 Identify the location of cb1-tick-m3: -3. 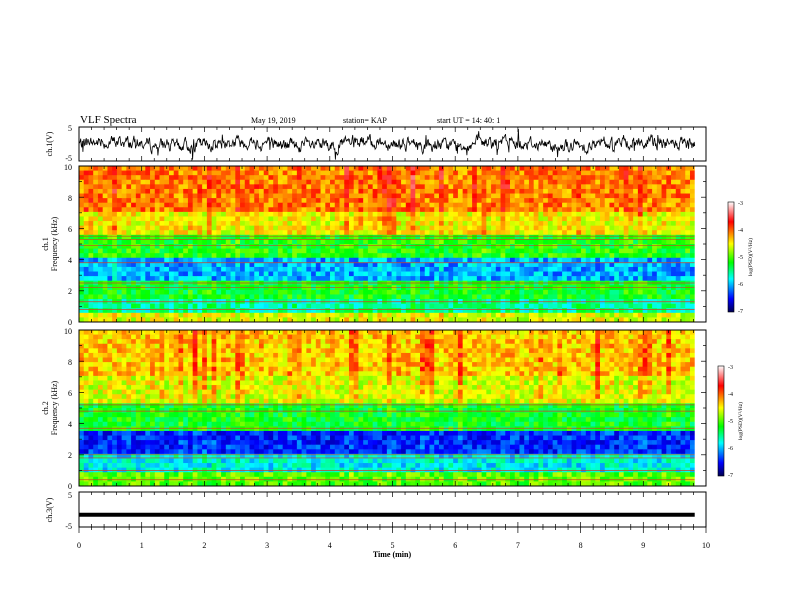
(740, 204).